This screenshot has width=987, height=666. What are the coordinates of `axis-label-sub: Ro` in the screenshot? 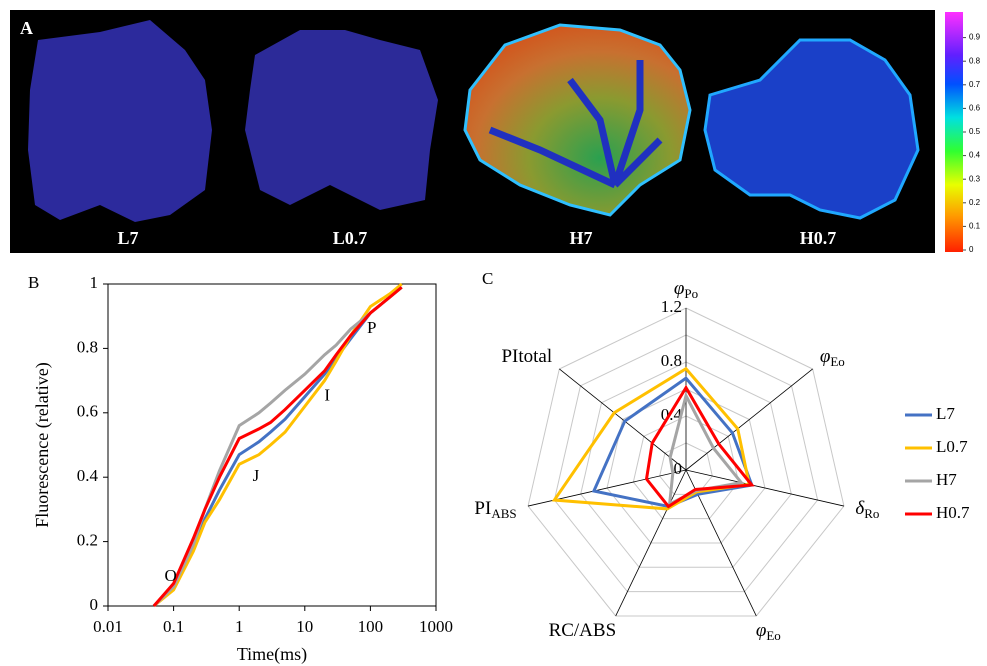 It's located at (871, 513).